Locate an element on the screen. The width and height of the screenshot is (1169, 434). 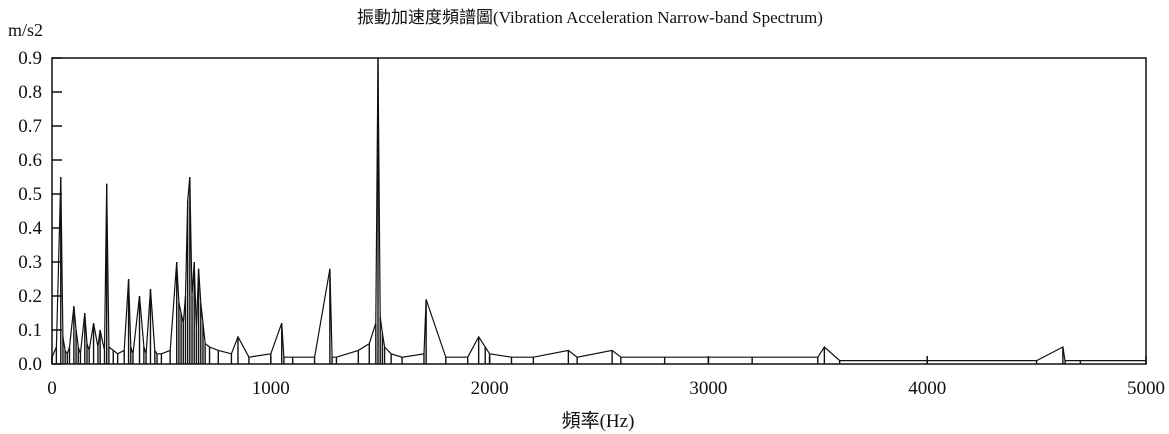
y-axis: 0.0 0.1 0.2 0.3 0.4 0.5 0.6 0.7 0.8 0.9 is located at coordinates (40, 211).